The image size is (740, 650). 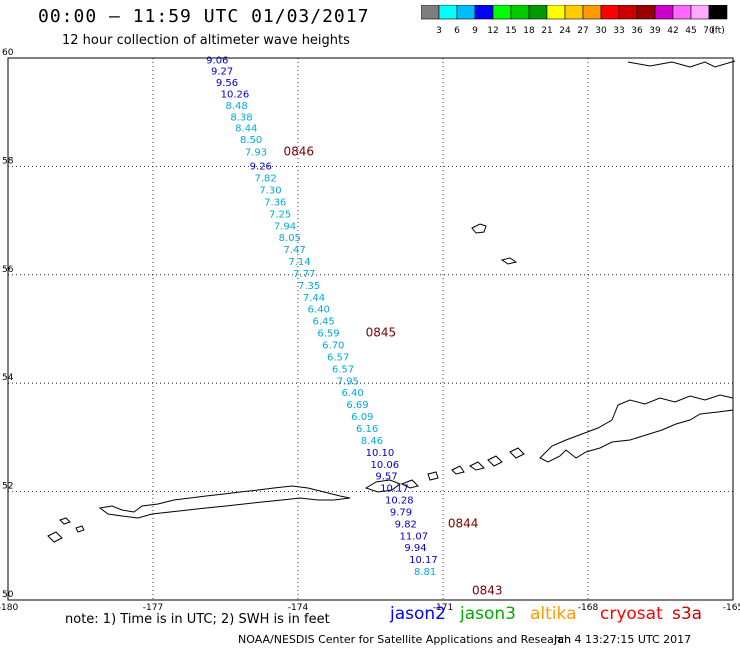 What do you see at coordinates (418, 614) in the screenshot?
I see `sat-jason2: jason2` at bounding box center [418, 614].